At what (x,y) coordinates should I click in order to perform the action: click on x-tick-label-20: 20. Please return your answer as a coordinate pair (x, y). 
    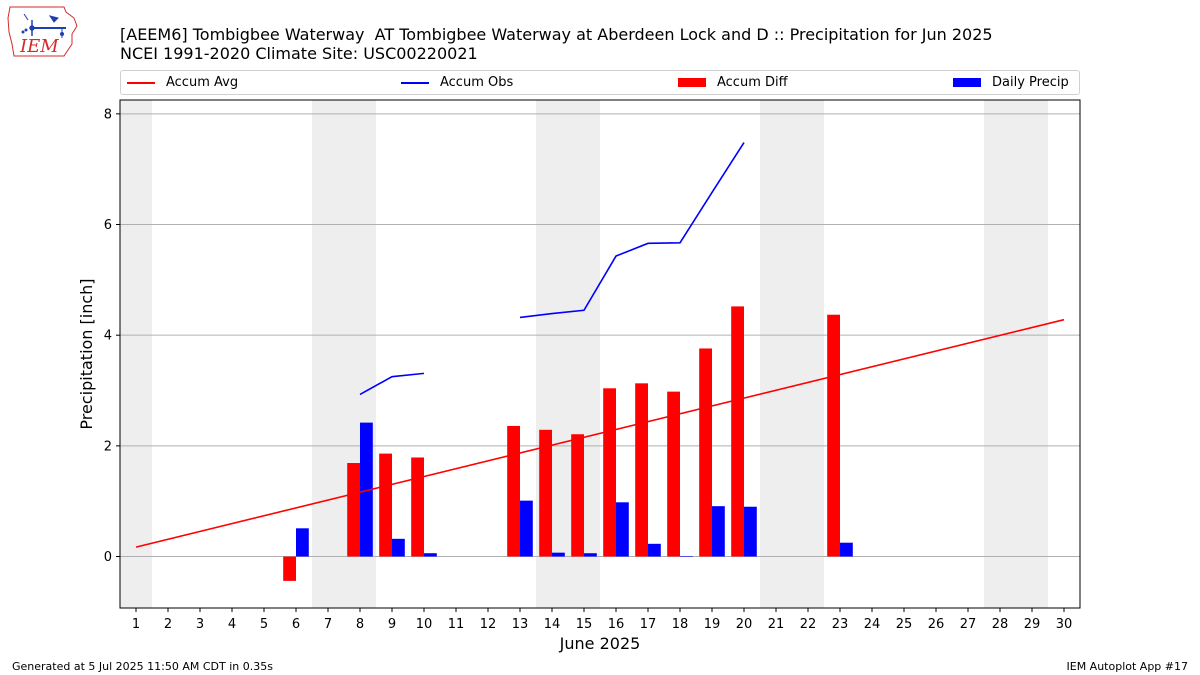
    Looking at the image, I should click on (744, 624).